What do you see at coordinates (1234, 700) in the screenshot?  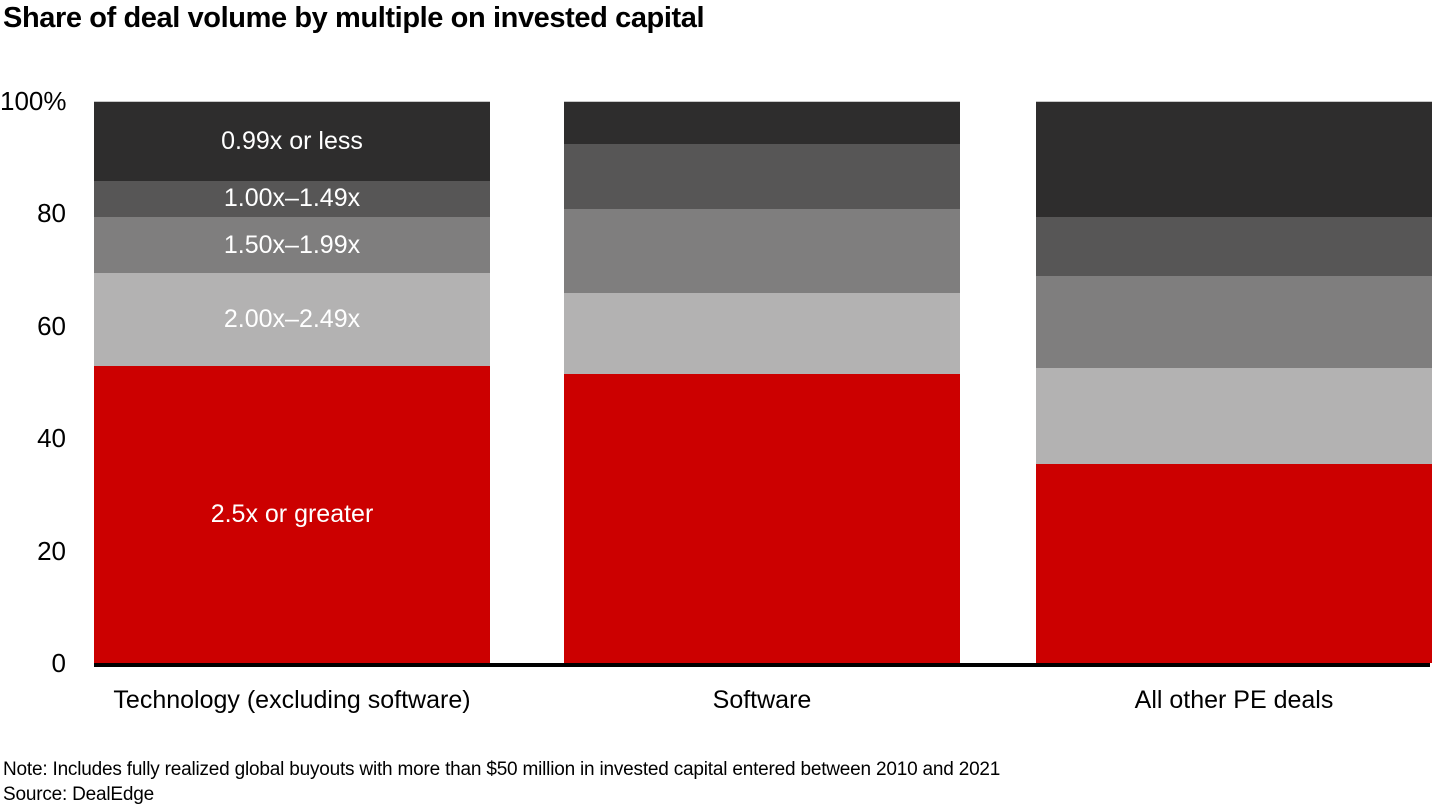 I see `category-label: All other PE deals` at bounding box center [1234, 700].